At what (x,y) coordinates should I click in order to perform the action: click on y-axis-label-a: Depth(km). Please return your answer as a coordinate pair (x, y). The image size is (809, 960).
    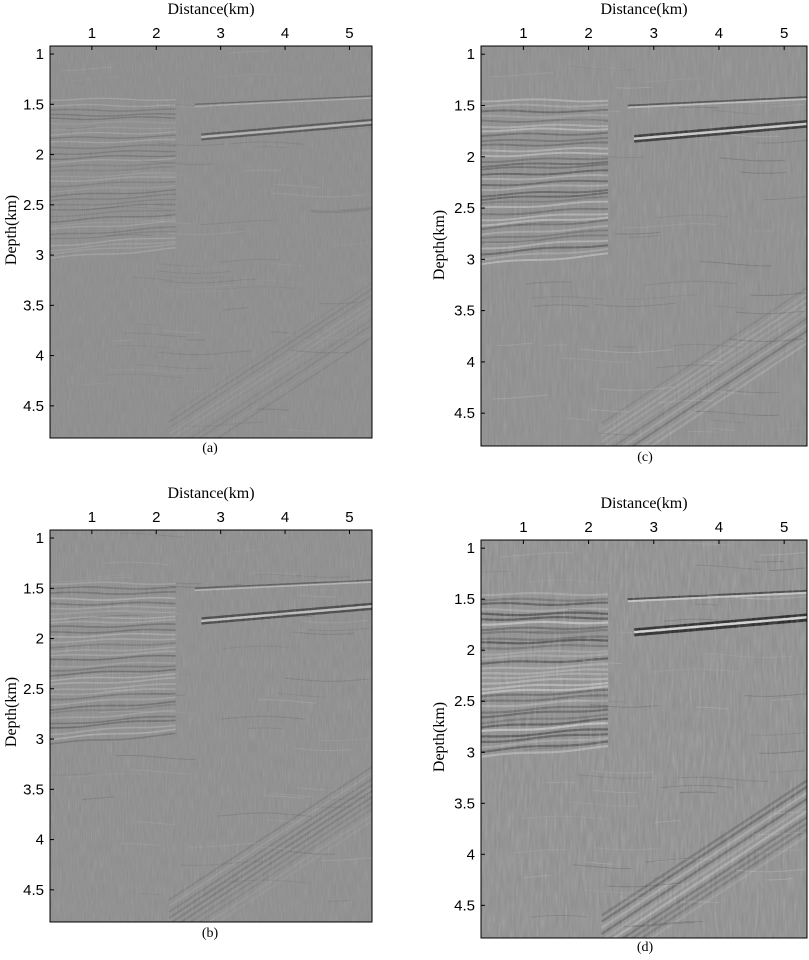
    Looking at the image, I should click on (11, 230).